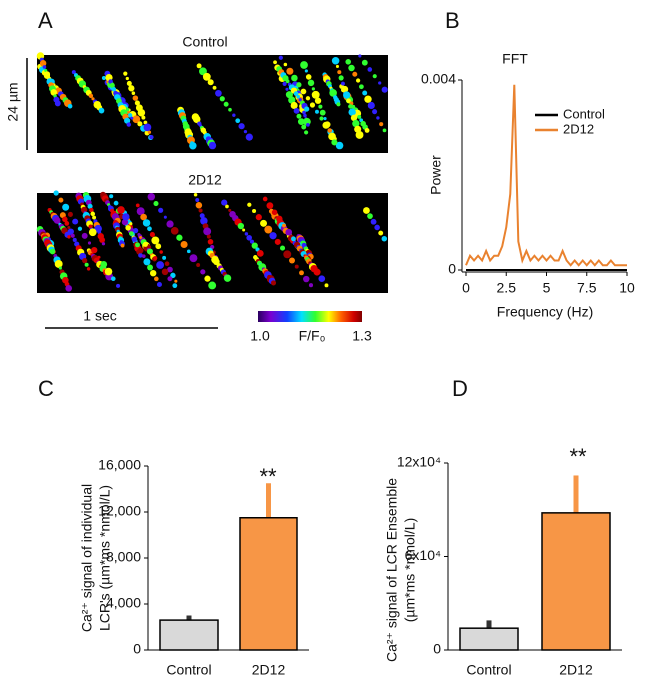 The height and width of the screenshot is (695, 645). Describe the element at coordinates (362, 336) in the screenshot. I see `colorbar-max: 1.3` at that location.